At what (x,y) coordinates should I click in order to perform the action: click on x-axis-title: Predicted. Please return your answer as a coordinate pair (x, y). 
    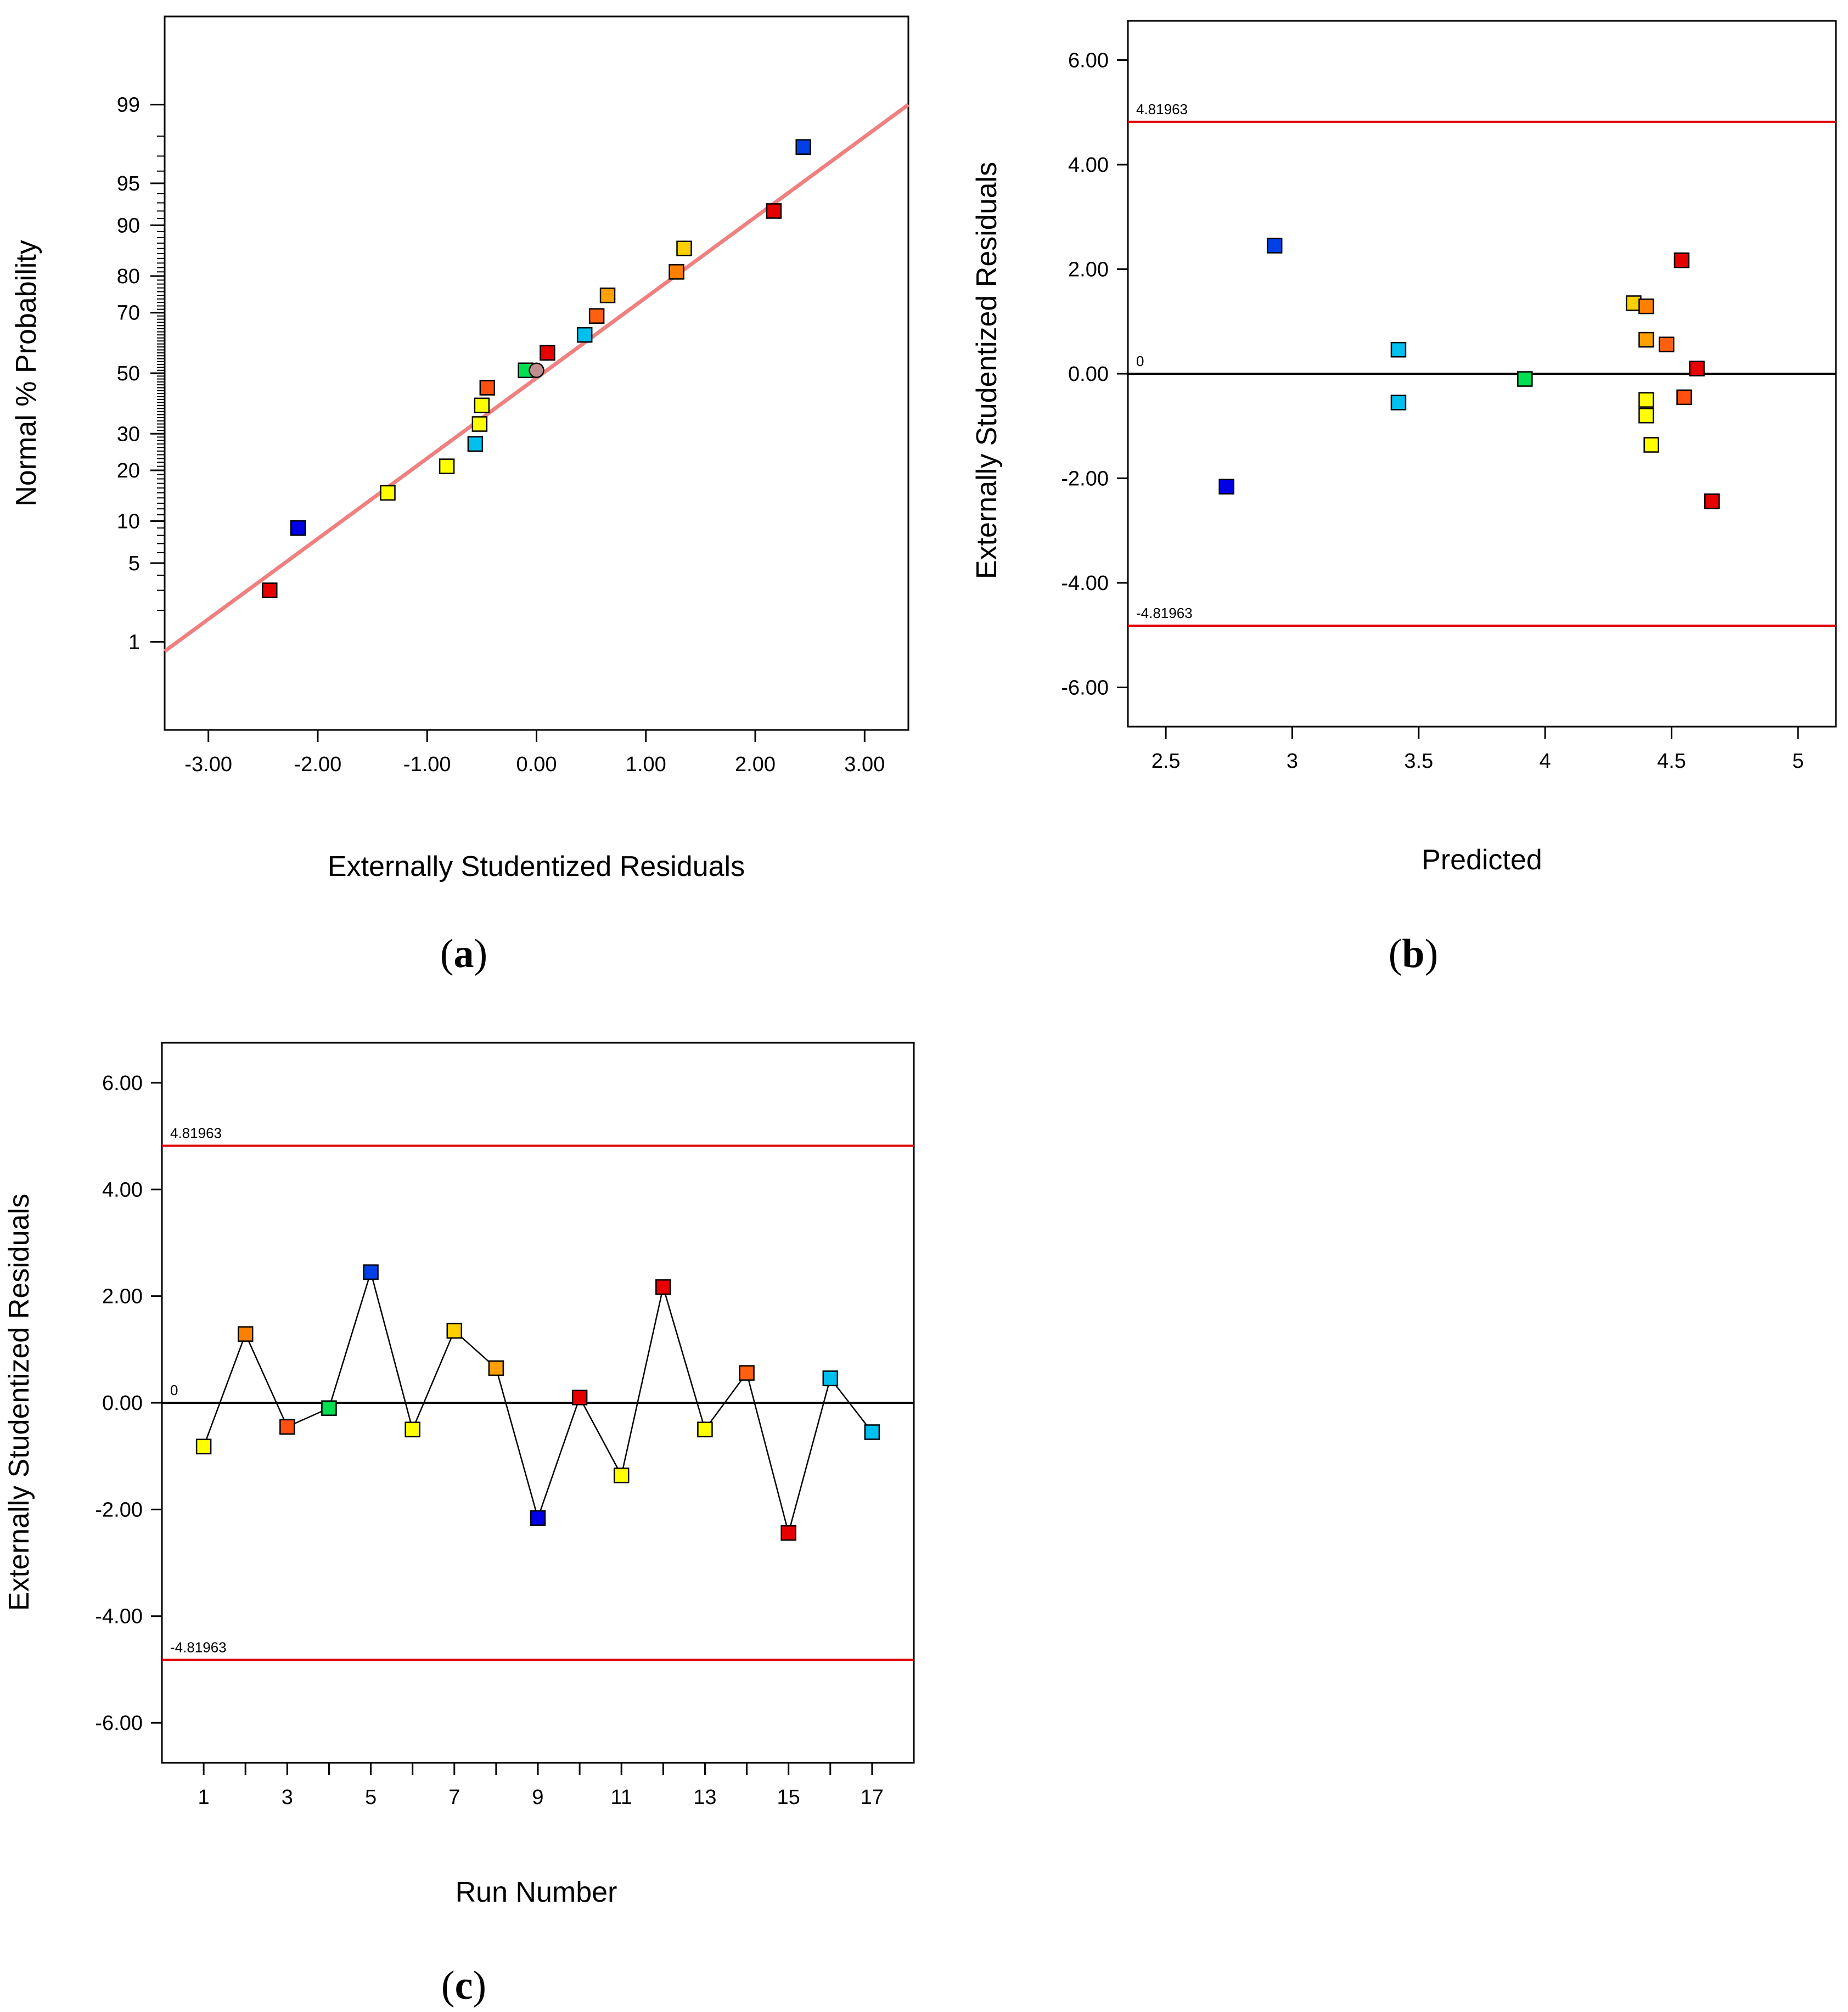
    Looking at the image, I should click on (1482, 860).